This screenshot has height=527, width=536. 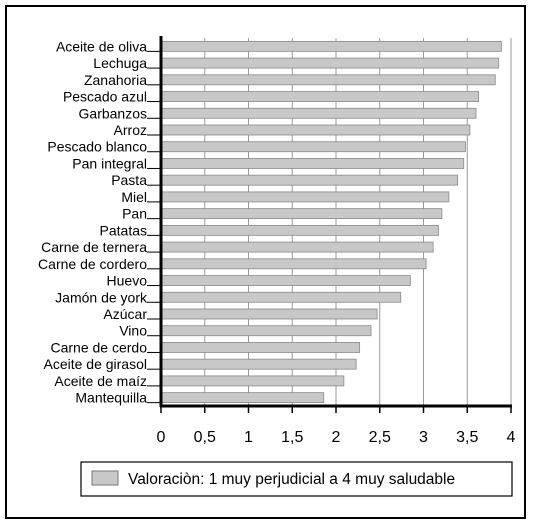 What do you see at coordinates (248, 437) in the screenshot?
I see `x-tick-label: 1` at bounding box center [248, 437].